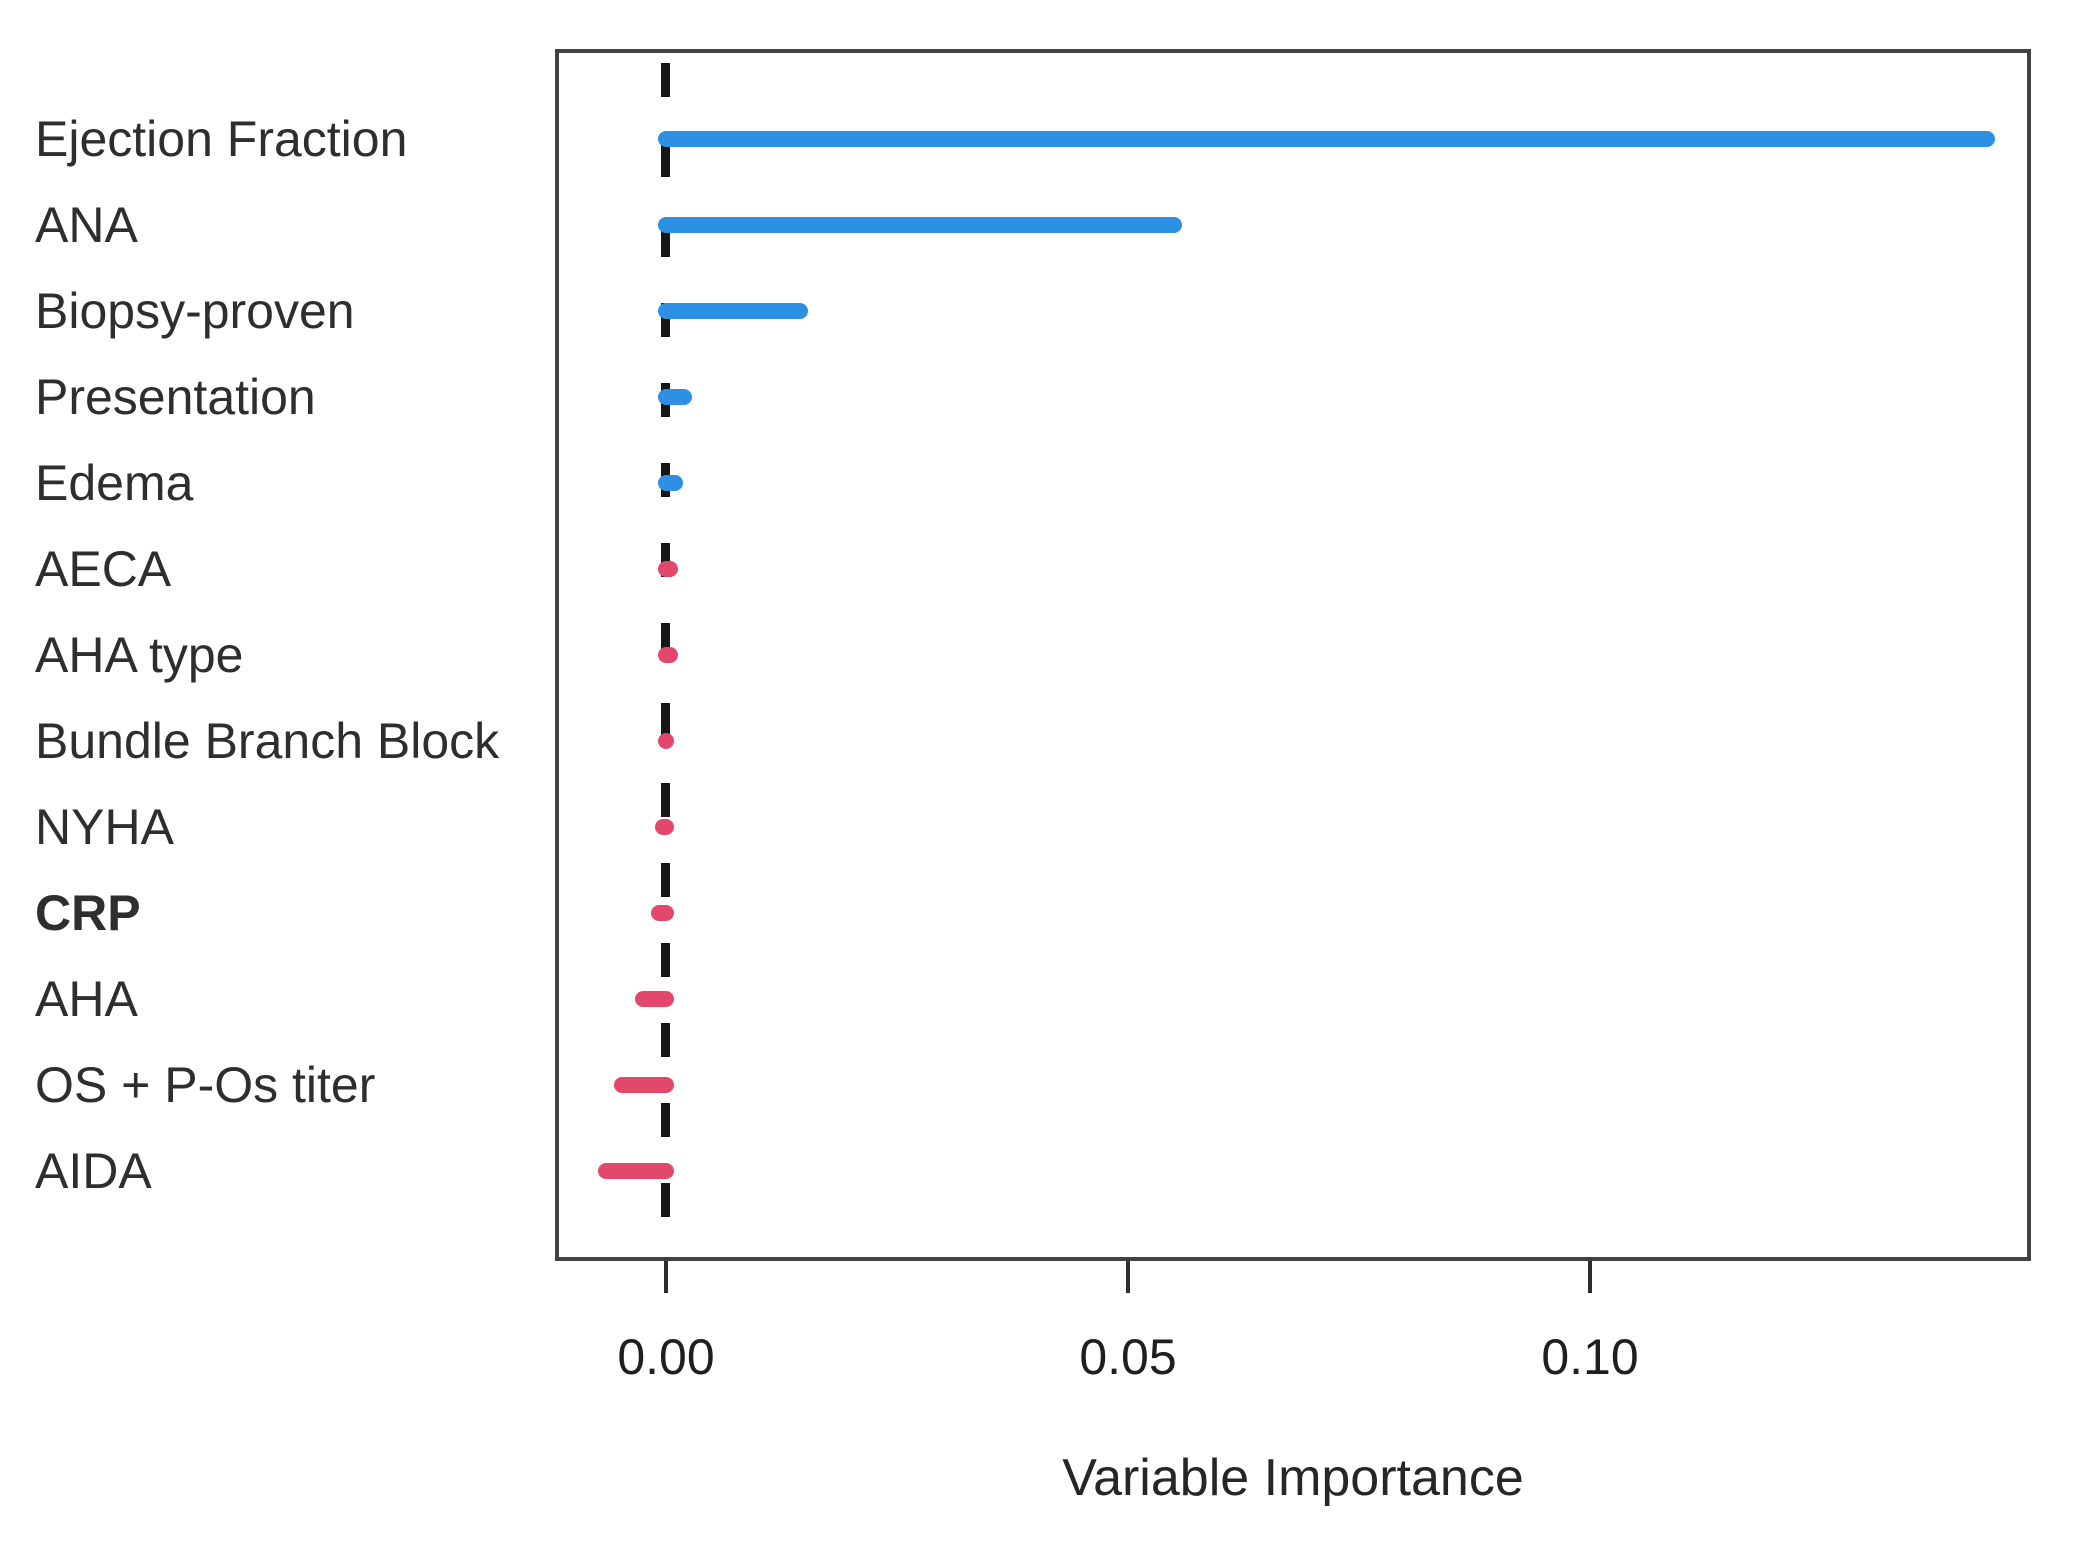 Image resolution: width=2080 pixels, height=1548 pixels. What do you see at coordinates (1128, 1357) in the screenshot?
I see `x-axis-tick-label: 0.05` at bounding box center [1128, 1357].